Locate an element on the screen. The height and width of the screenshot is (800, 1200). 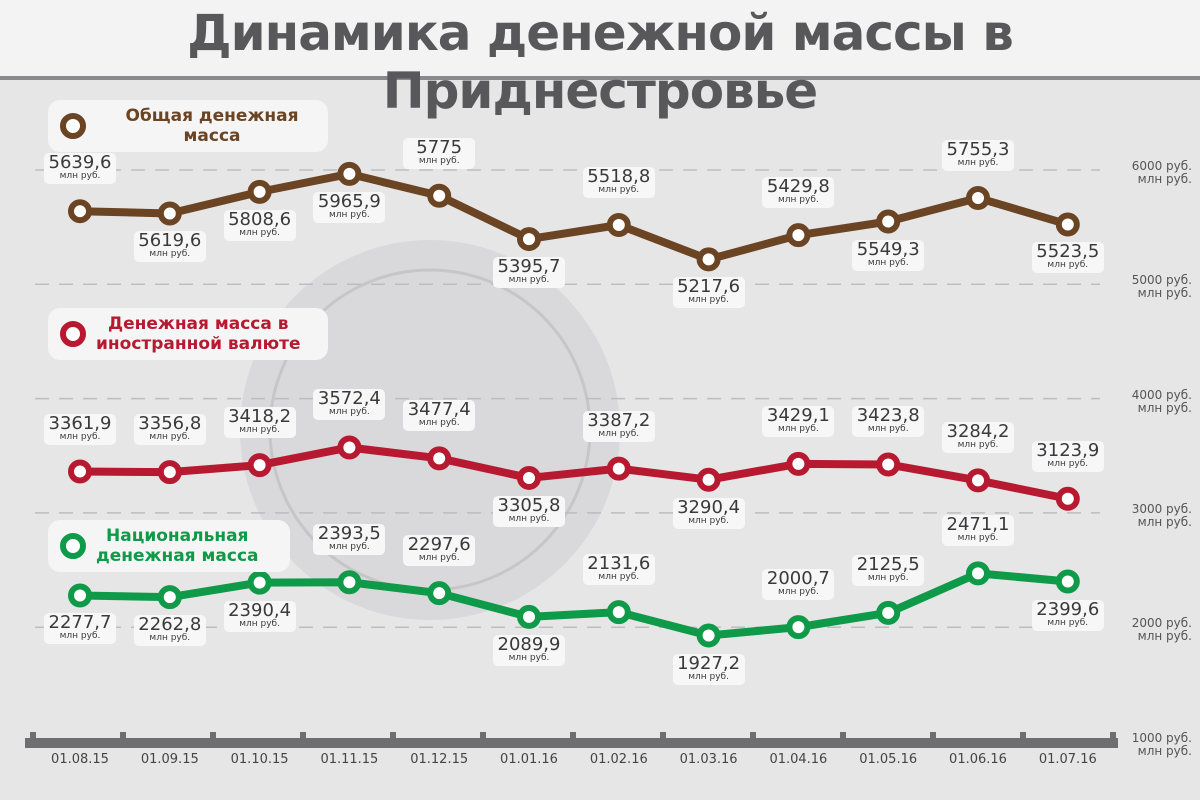
data-label: 3429,1 млн руб. is located at coordinates (798, 420).